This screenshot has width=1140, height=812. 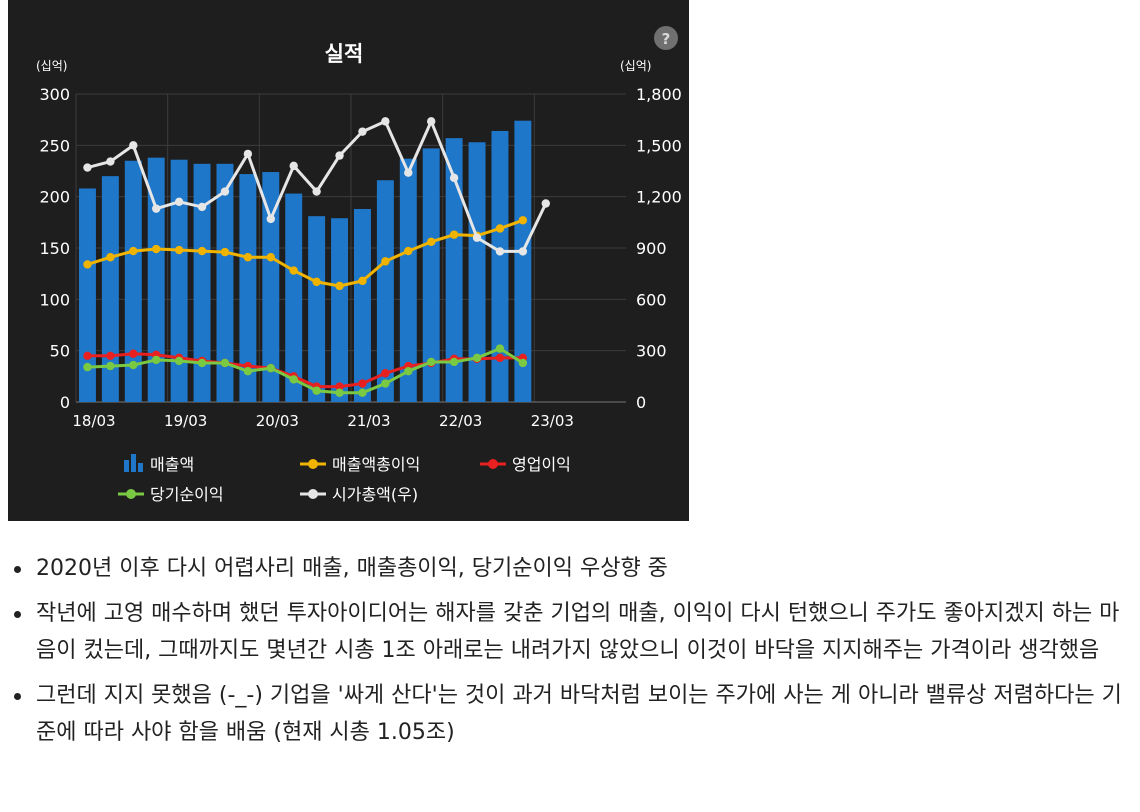 What do you see at coordinates (651, 299) in the screenshot?
I see `y-right-tick-label: 600` at bounding box center [651, 299].